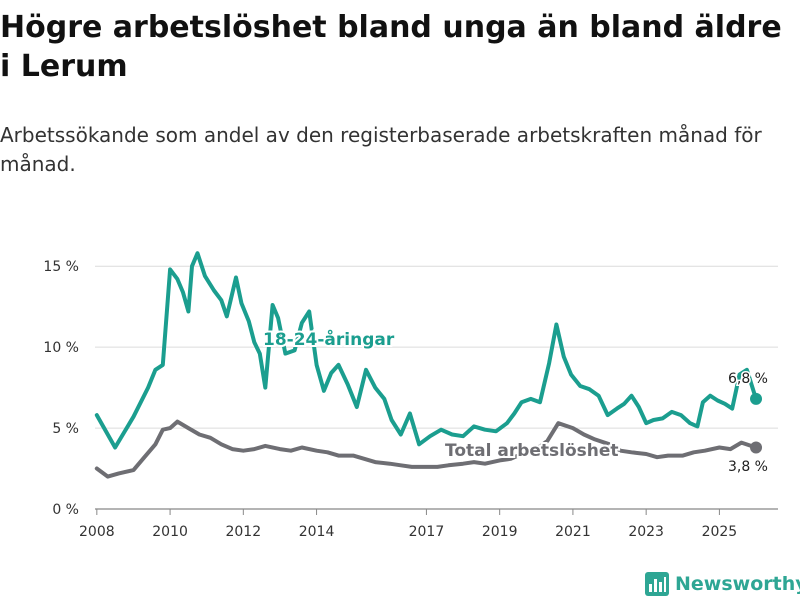 This screenshot has width=800, height=600. Describe the element at coordinates (408, 524) in the screenshot. I see `x-axis: 2008 2010 2012 2014 2017 2019 2021 2023 2025` at that location.